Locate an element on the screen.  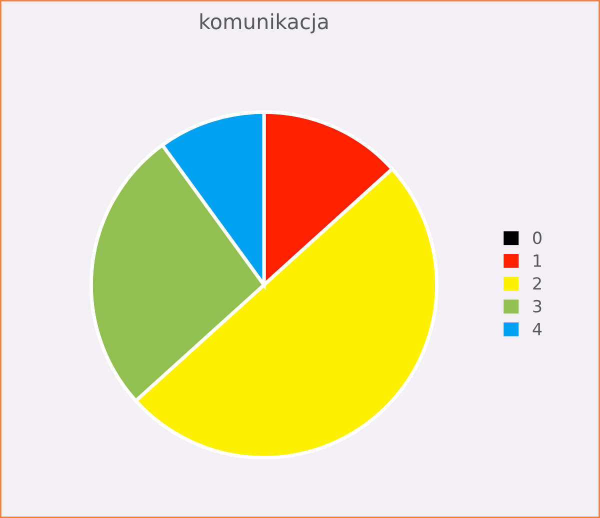
legend-label: 4 is located at coordinates (537, 329).